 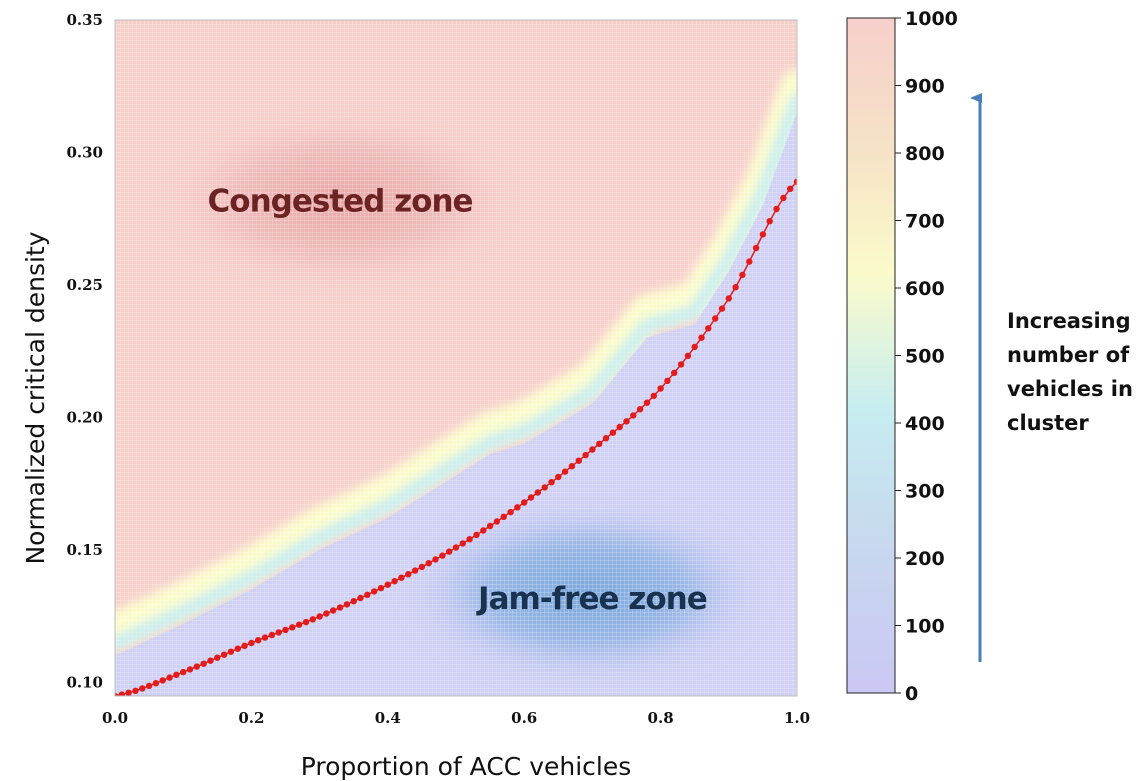 I want to click on colorbar-ticks: 0 100 200 300 400 500 600 700 800 900 1000, so click(x=926, y=356).